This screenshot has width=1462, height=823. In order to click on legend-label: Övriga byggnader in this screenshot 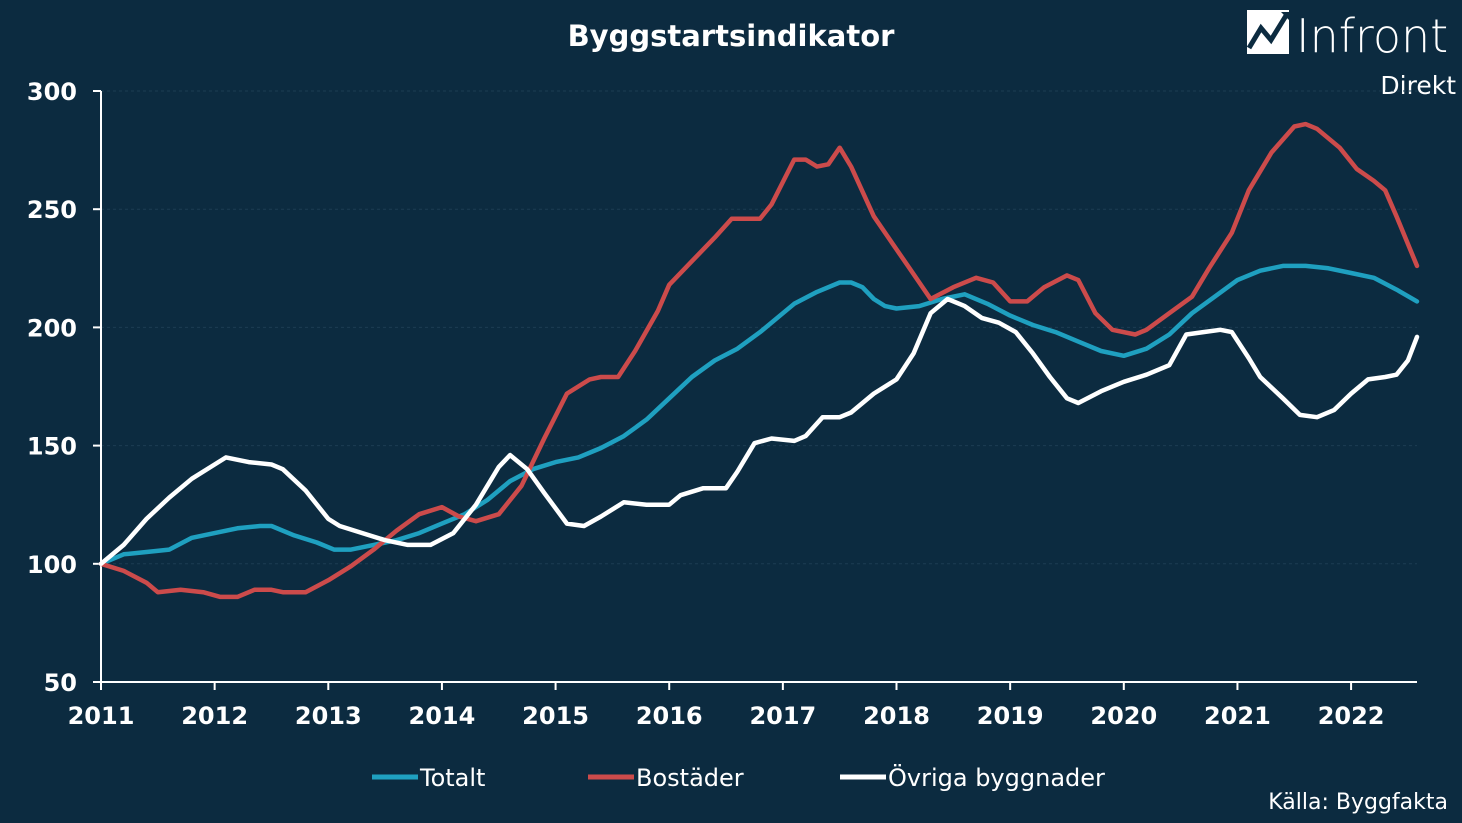, I will do `click(996, 777)`.